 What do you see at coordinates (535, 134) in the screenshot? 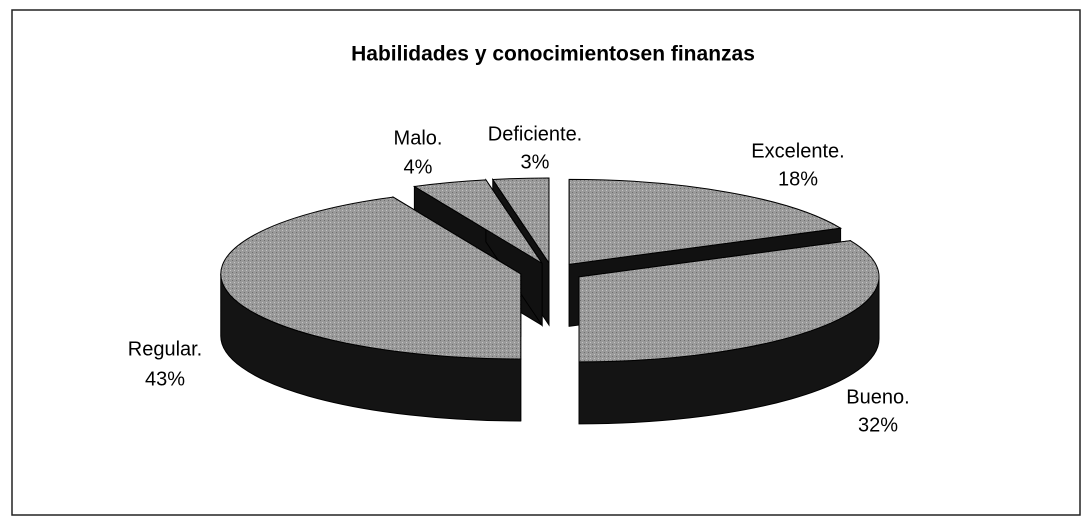
I see `slice-label: Deficiente.` at bounding box center [535, 134].